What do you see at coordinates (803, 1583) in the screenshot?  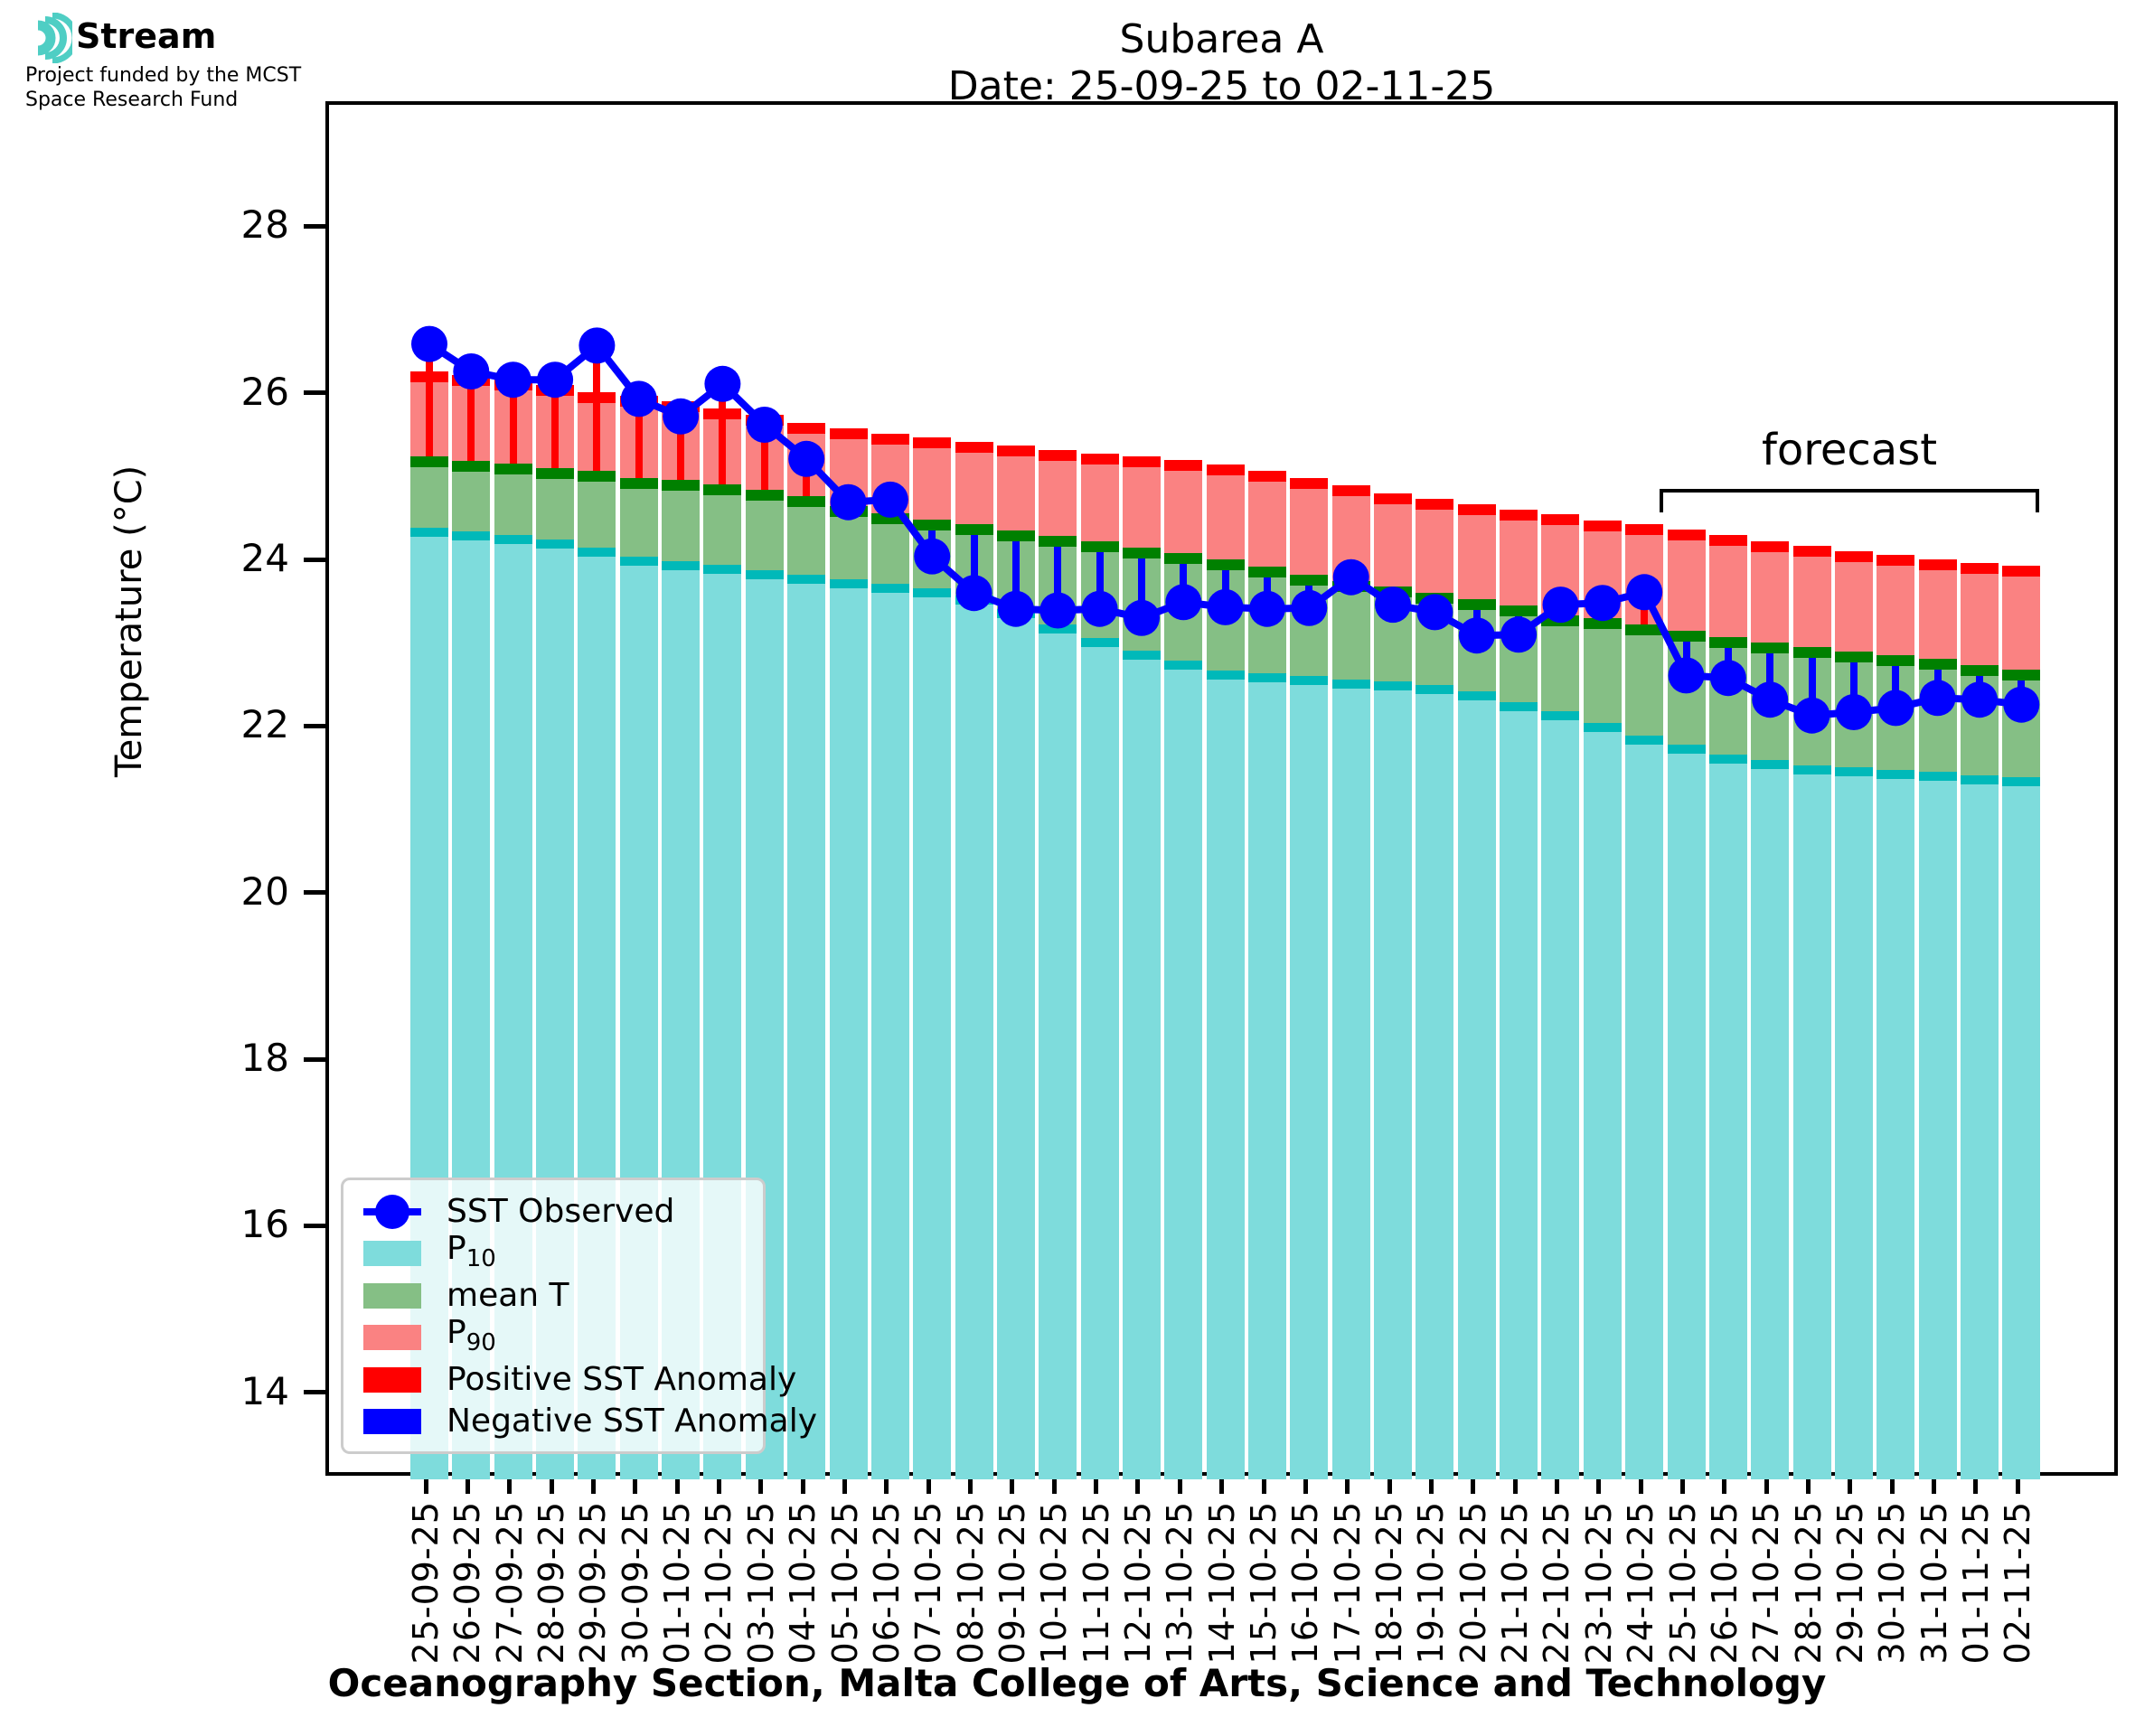 I see `x-tick-label: 04-10-25` at bounding box center [803, 1583].